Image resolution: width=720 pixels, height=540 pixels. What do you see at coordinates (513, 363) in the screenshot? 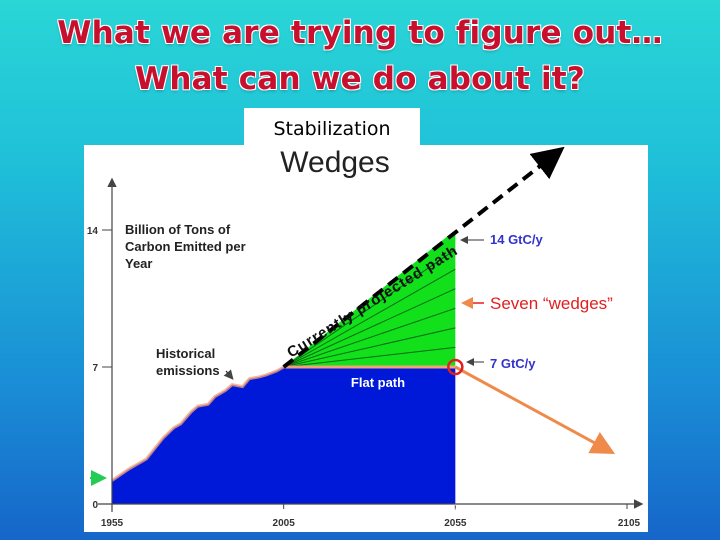
I see `annotation-7-label: 7 GtC/y` at bounding box center [513, 363].